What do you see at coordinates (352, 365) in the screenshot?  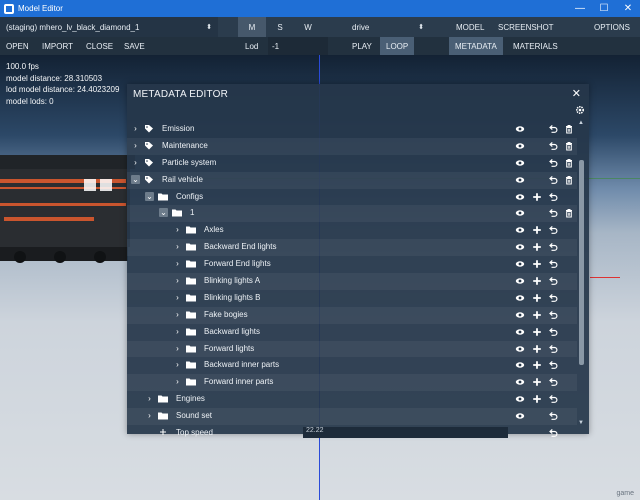 I see `tree-row: › Backward inner parts` at bounding box center [352, 365].